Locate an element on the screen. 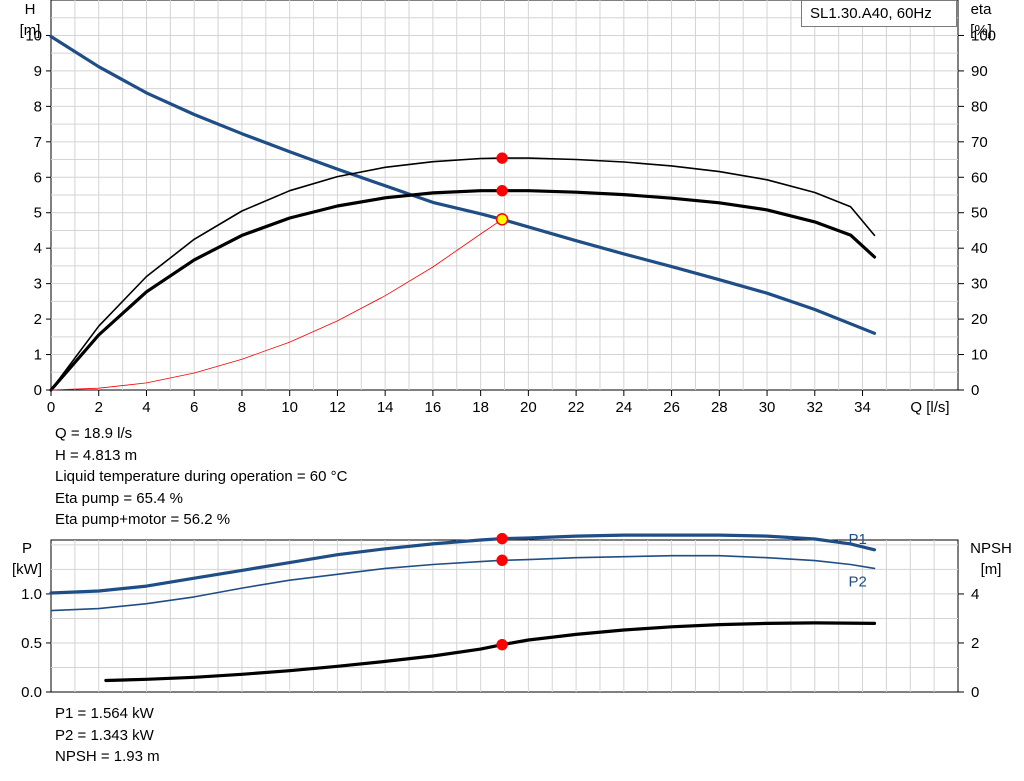  x-tick-label: 20 is located at coordinates (528, 407).